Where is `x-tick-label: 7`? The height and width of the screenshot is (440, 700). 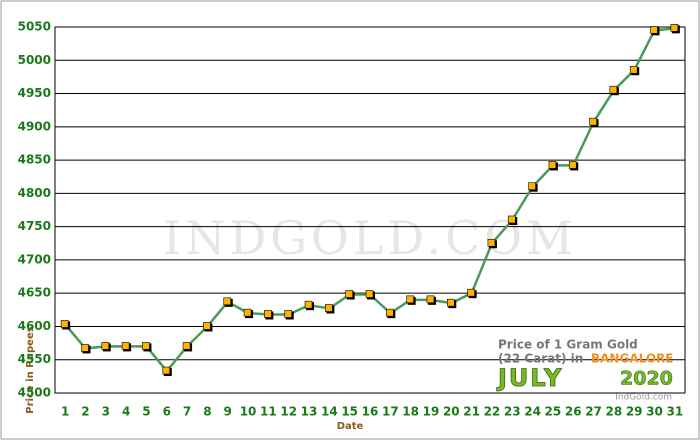 x-tick-label: 7 is located at coordinates (187, 412).